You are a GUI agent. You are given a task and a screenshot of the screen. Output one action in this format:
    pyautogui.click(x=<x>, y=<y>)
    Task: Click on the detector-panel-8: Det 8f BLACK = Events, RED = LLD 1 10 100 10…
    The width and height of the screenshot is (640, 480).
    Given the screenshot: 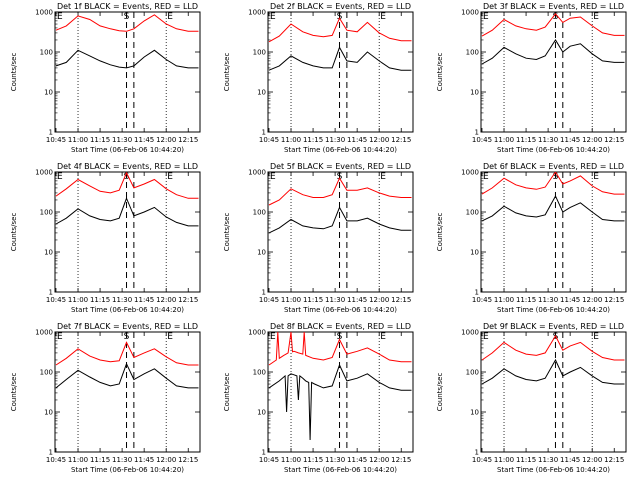 What is the action you would take?
    pyautogui.click(x=319, y=400)
    